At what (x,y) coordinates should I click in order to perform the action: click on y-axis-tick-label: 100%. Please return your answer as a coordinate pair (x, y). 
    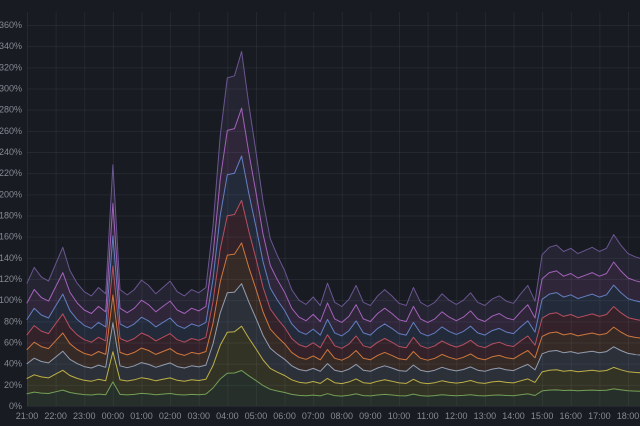
    Looking at the image, I should click on (11, 300).